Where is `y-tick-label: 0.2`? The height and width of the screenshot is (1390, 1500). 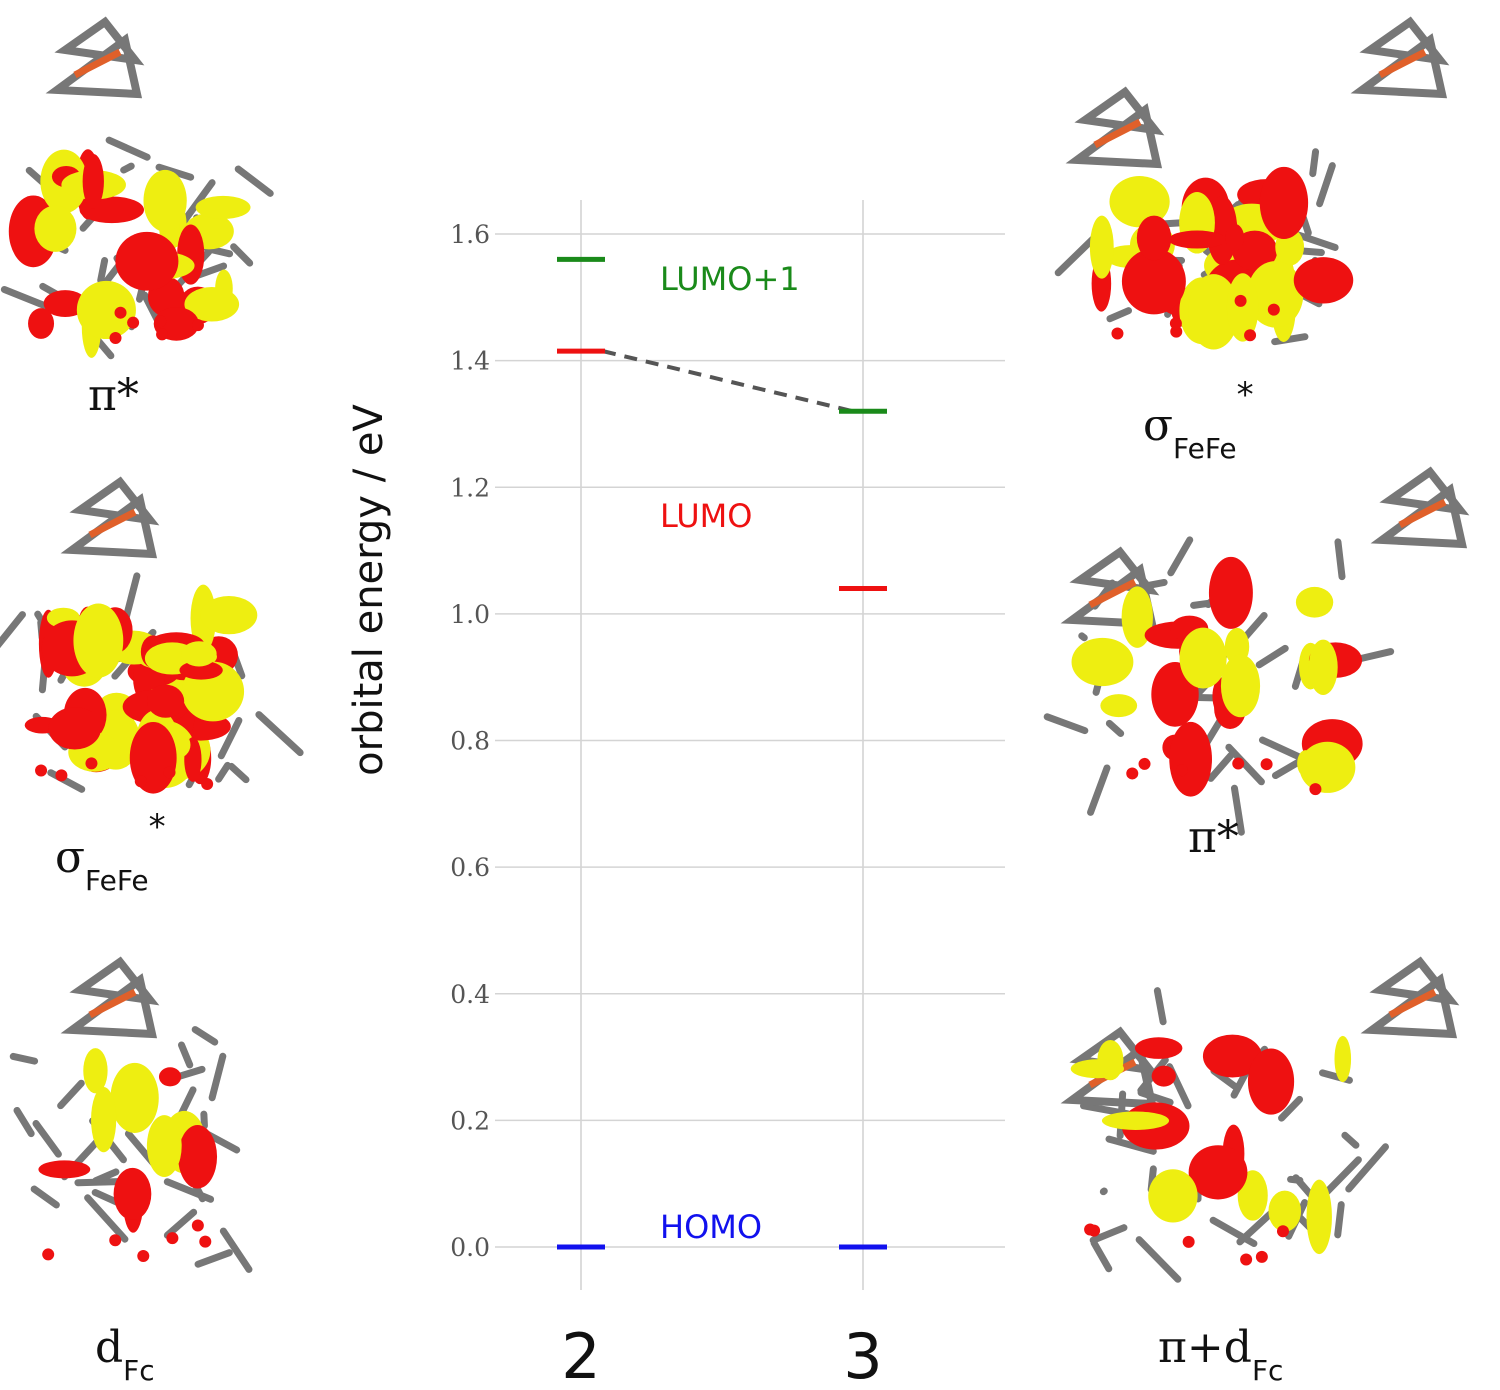 y-tick-label: 0.2 is located at coordinates (470, 1120).